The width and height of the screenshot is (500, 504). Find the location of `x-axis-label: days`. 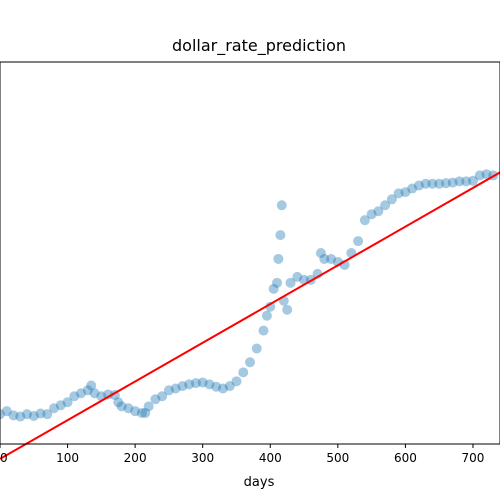

x-axis-label: days is located at coordinates (259, 482).